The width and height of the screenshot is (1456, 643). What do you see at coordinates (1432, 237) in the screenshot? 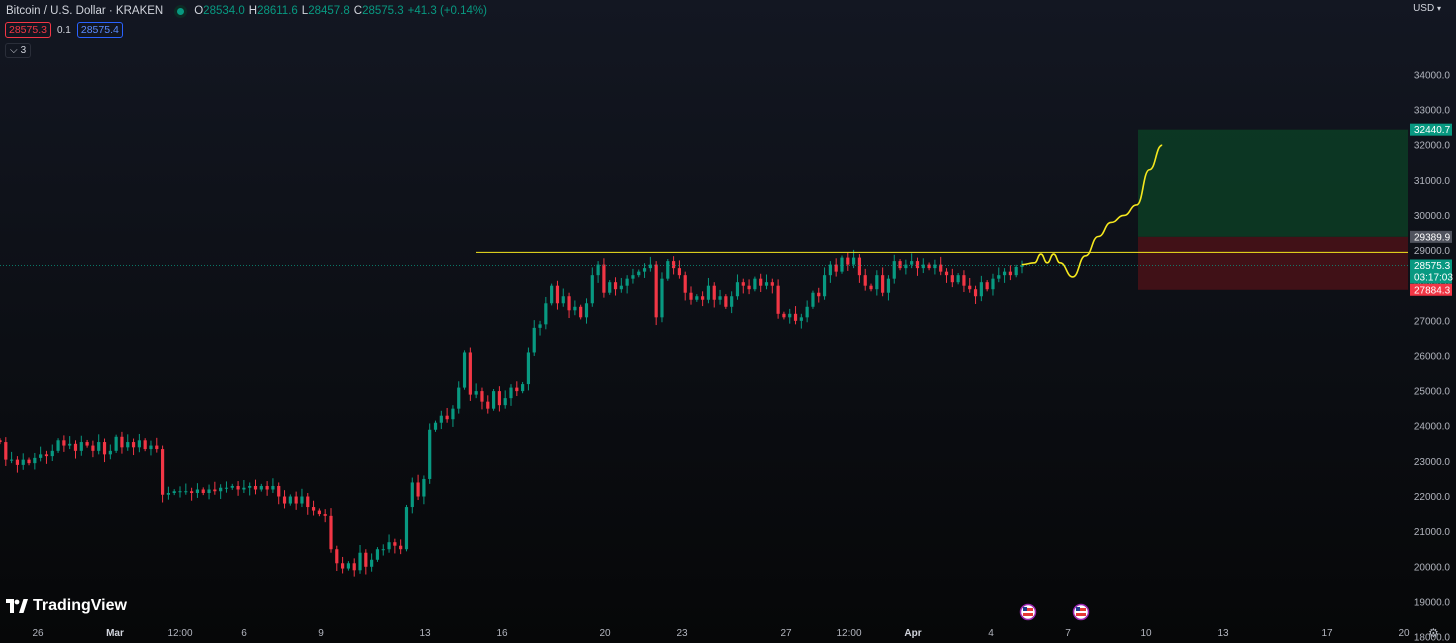
I see `entry-price-label: 29389.9` at bounding box center [1432, 237].